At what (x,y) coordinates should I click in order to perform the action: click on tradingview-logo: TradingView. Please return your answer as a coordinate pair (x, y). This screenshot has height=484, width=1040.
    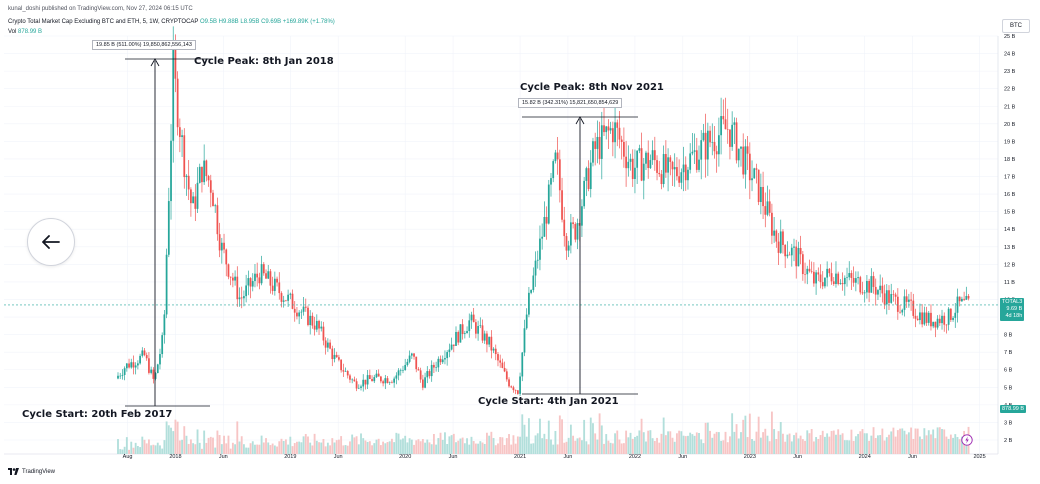
    Looking at the image, I should click on (31, 471).